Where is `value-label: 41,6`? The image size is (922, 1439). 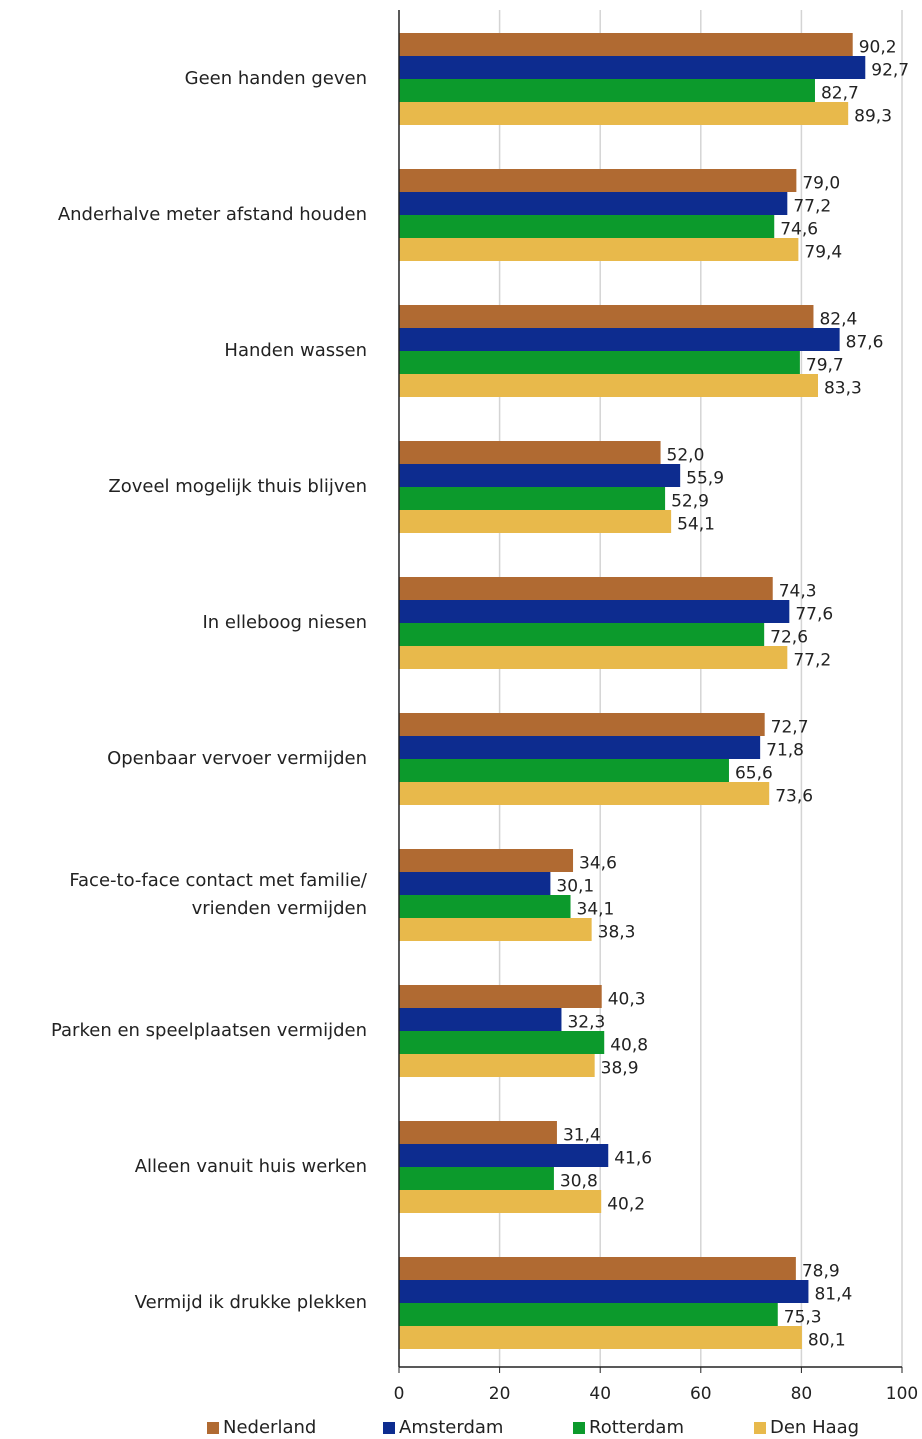 value-label: 41,6 is located at coordinates (633, 1159).